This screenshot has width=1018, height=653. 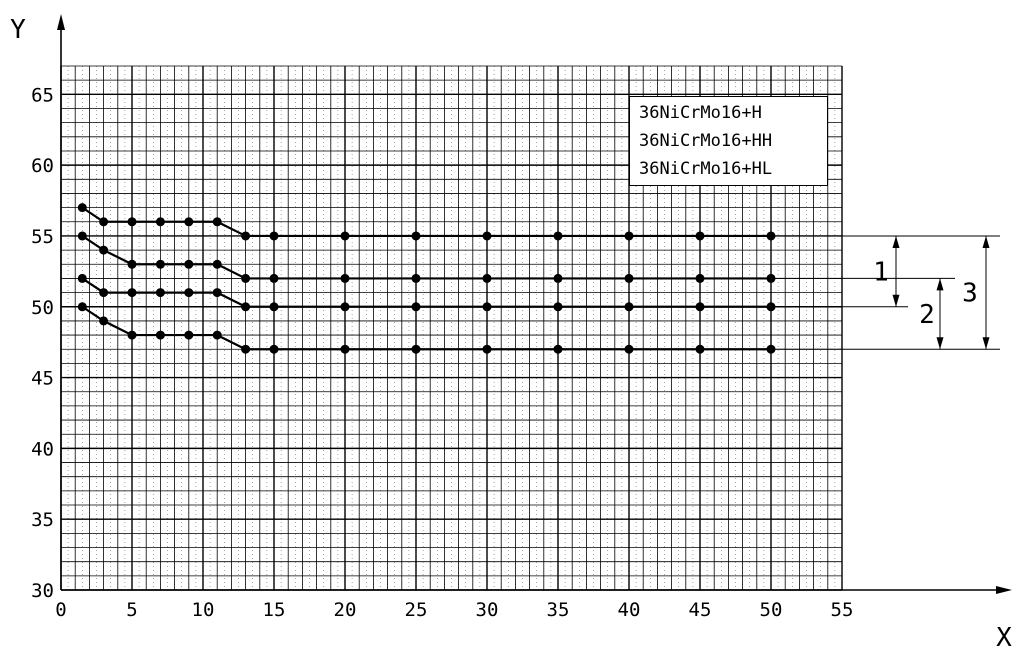 I want to click on y-axis-label: Y, so click(x=18, y=30).